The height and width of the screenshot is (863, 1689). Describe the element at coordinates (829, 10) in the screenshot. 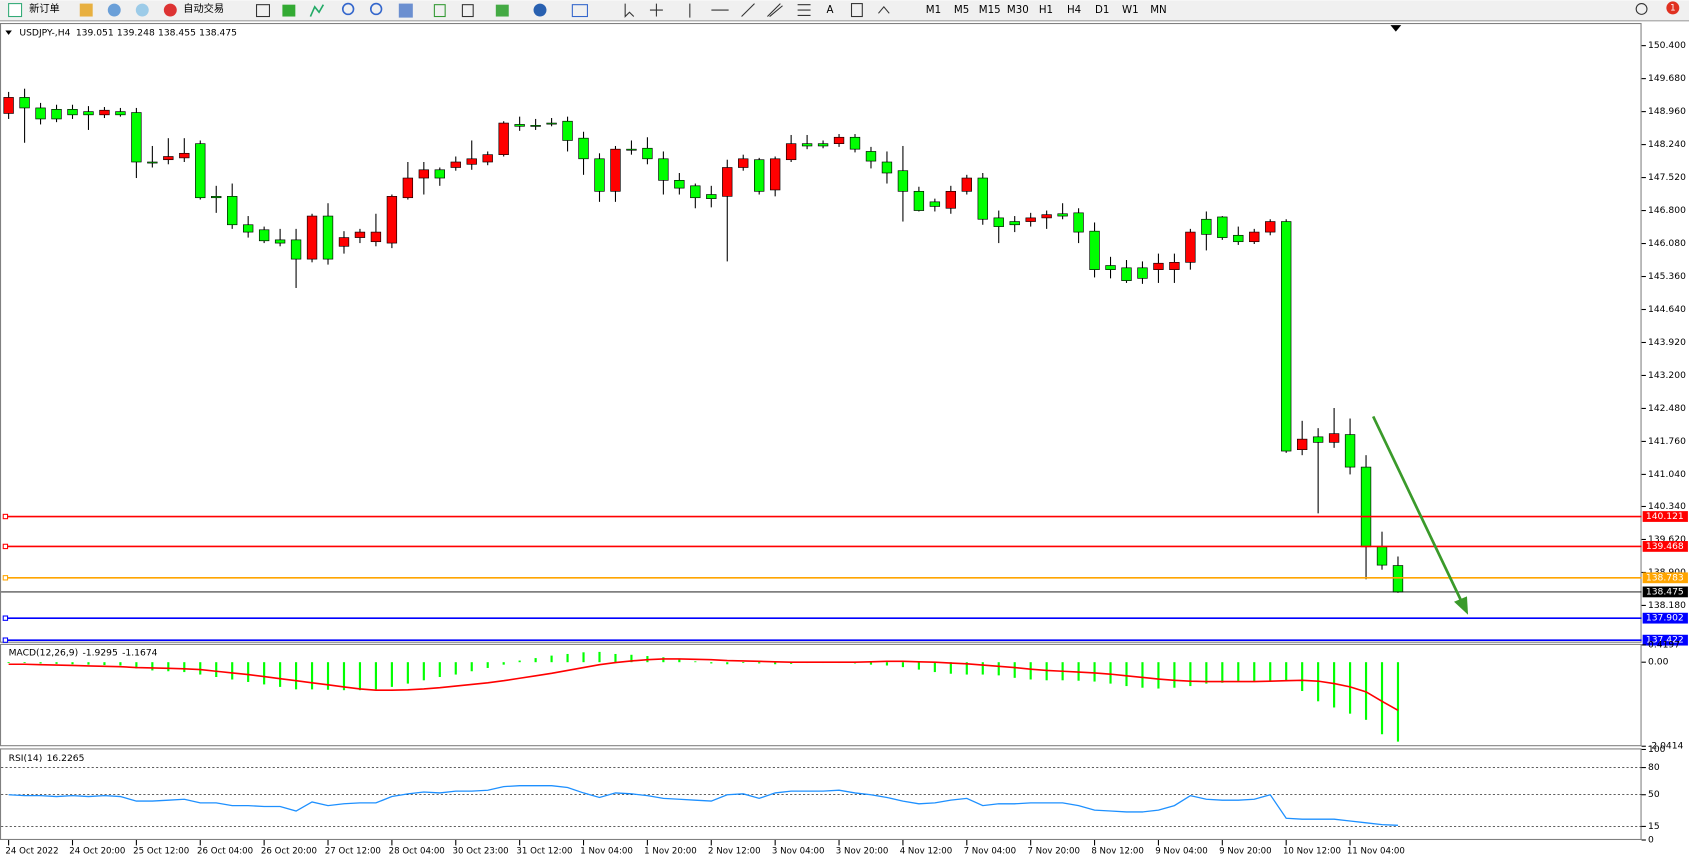

I see `text-tool: A` at that location.